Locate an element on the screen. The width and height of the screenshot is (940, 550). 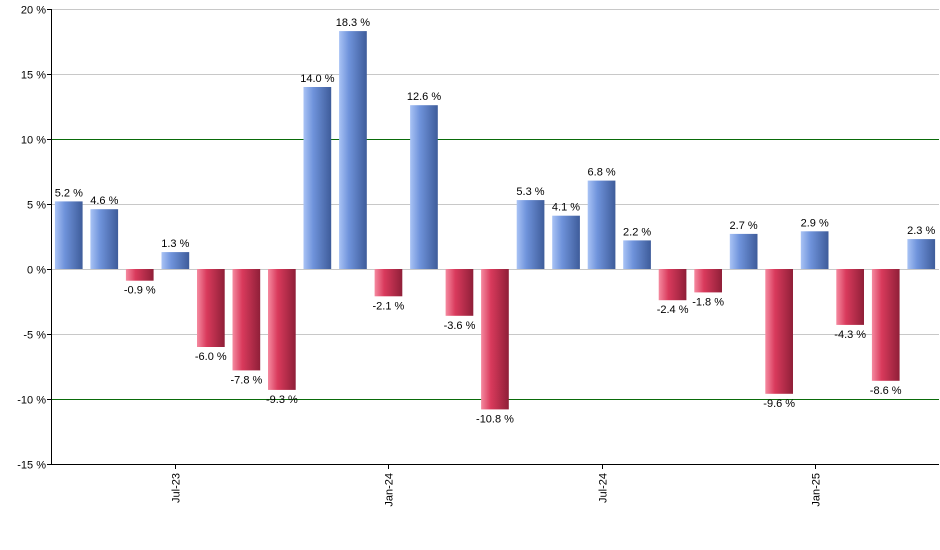
data-label-Dec-24: -9.6 % is located at coordinates (779, 404).